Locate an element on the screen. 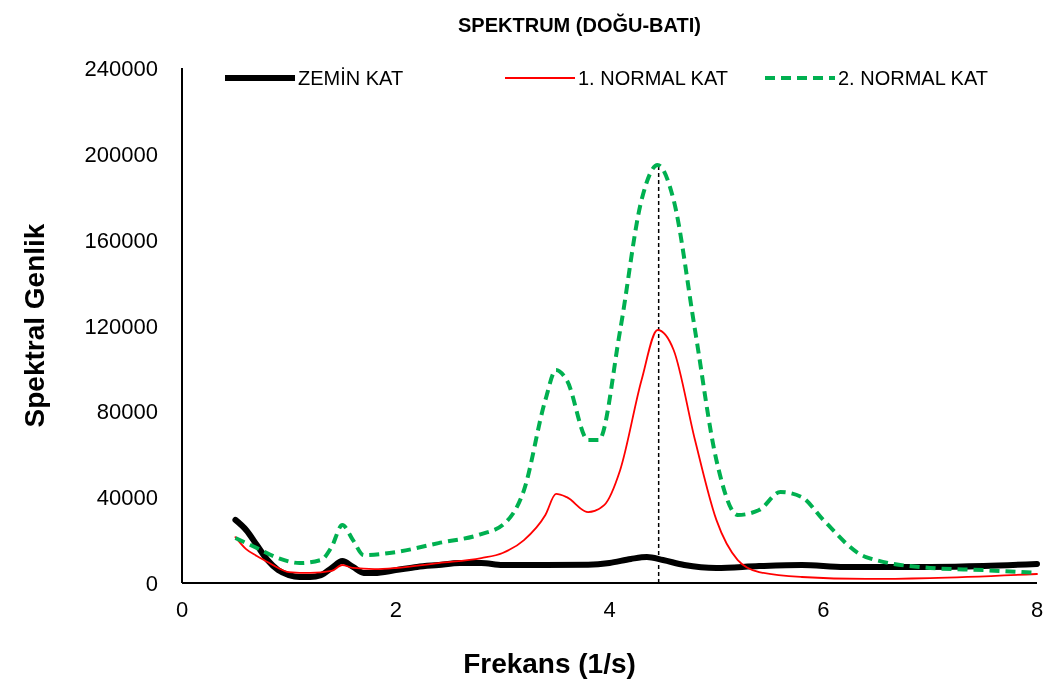 The height and width of the screenshot is (693, 1058). legend-label: 1. NORMAL KAT is located at coordinates (653, 78).